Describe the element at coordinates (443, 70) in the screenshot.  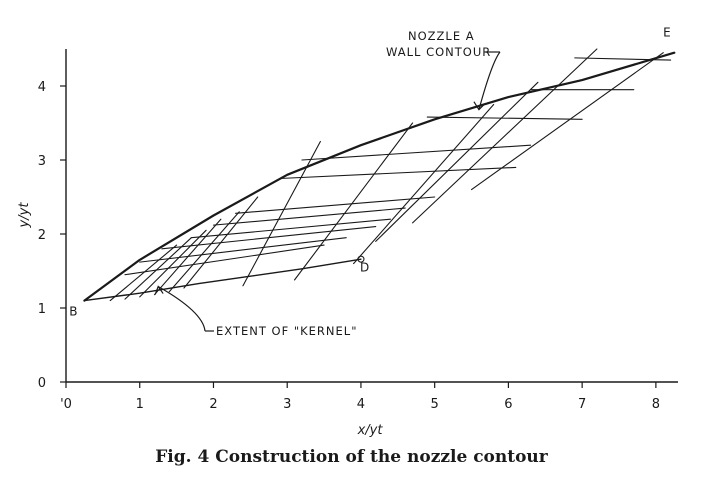
I see `wall-contour-annotation: NOZZLE A WALL CONTOUR` at that location.